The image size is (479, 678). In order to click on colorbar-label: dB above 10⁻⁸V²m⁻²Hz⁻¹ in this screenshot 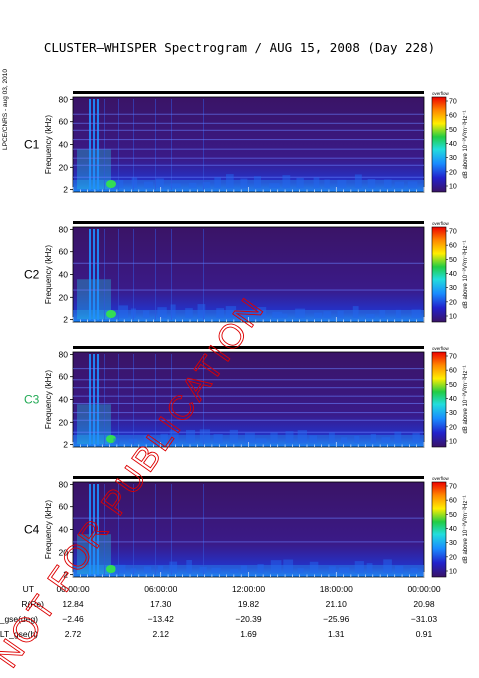, I will do `click(465, 529)`.